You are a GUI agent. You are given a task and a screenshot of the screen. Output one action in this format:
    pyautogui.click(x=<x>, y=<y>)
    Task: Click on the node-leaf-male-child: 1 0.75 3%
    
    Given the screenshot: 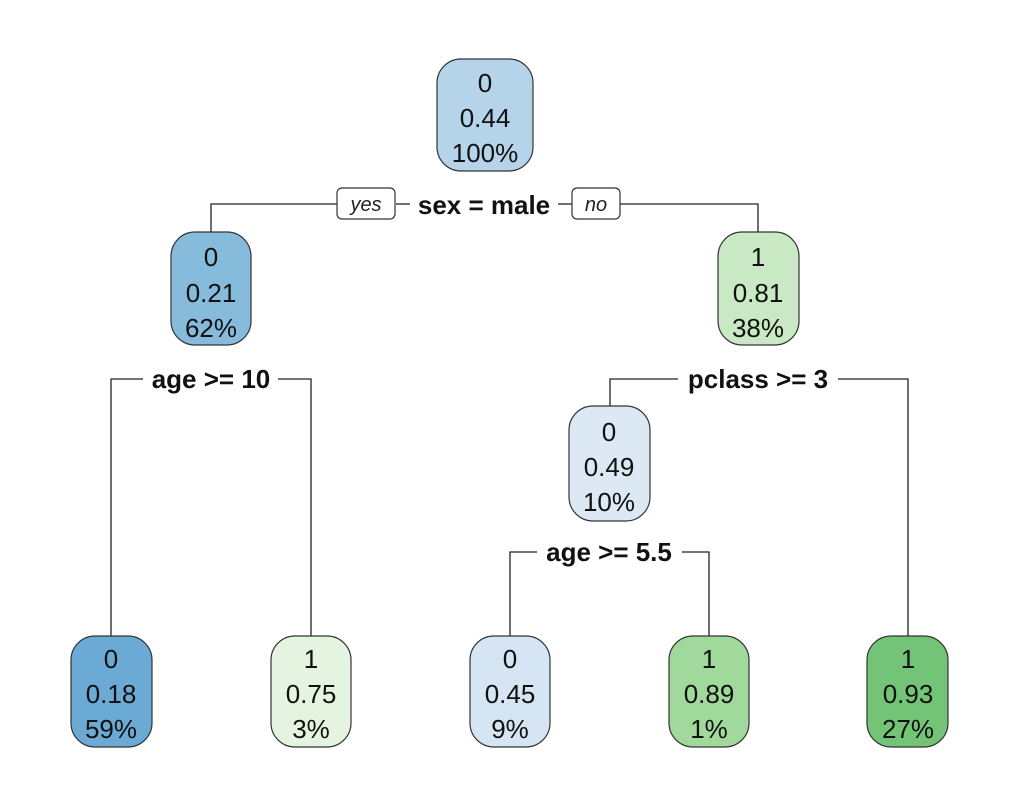 What is the action you would take?
    pyautogui.click(x=311, y=691)
    